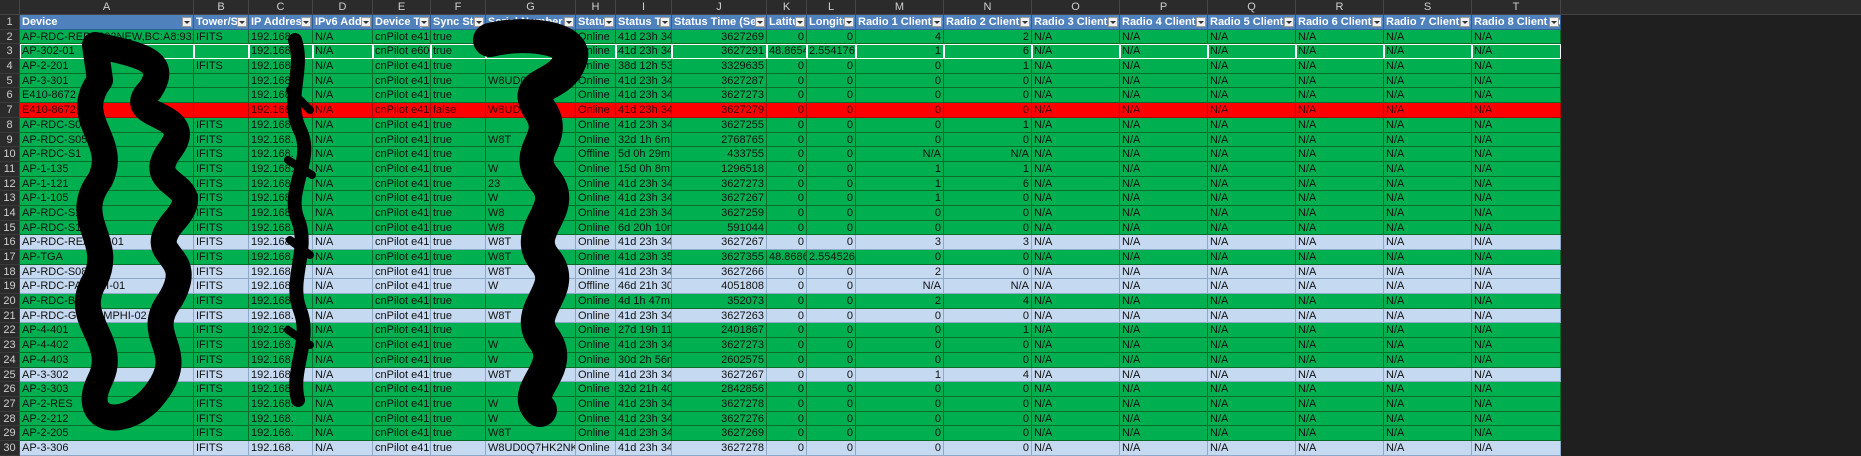 Image resolution: width=1861 pixels, height=456 pixels. Describe the element at coordinates (1340, 7) in the screenshot. I see `column-letter-R: R` at that location.